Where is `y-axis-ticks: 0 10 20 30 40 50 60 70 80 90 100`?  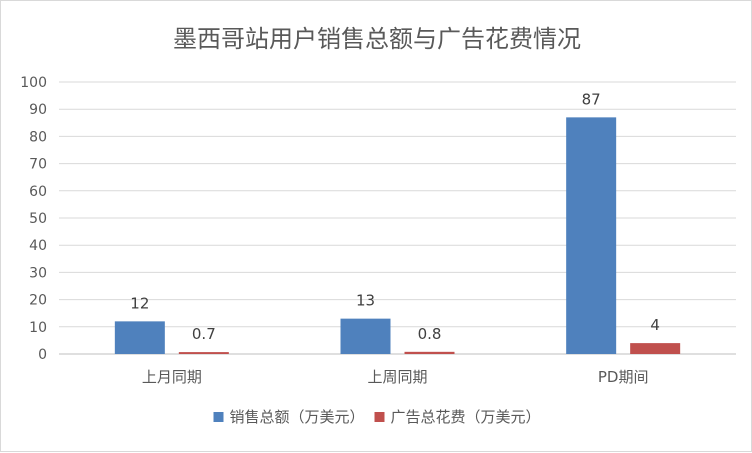 y-axis-ticks: 0 10 20 30 40 50 60 70 80 90 100 is located at coordinates (33, 219).